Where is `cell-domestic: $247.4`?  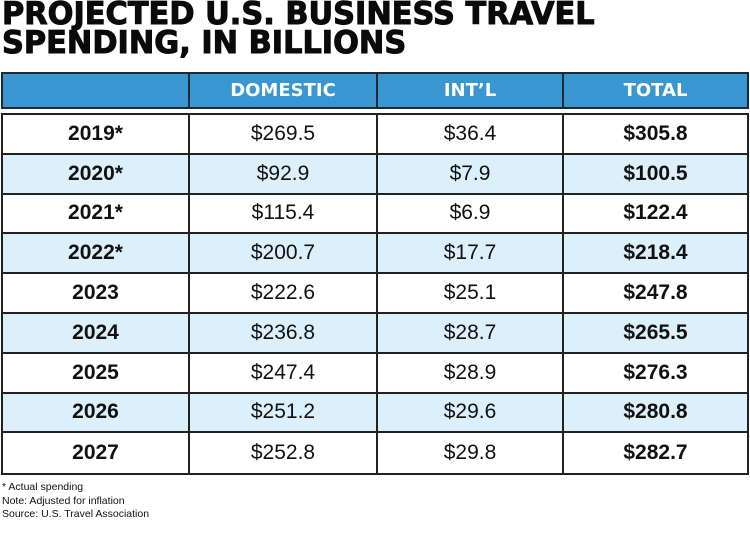
cell-domestic: $247.4 is located at coordinates (284, 372).